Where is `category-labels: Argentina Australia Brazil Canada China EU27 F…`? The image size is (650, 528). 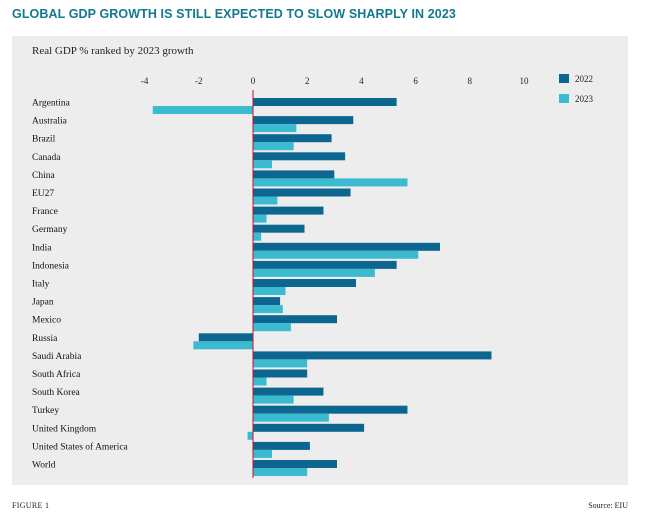 category-labels: Argentina Australia Brazil Canada China EU27 F… is located at coordinates (80, 285).